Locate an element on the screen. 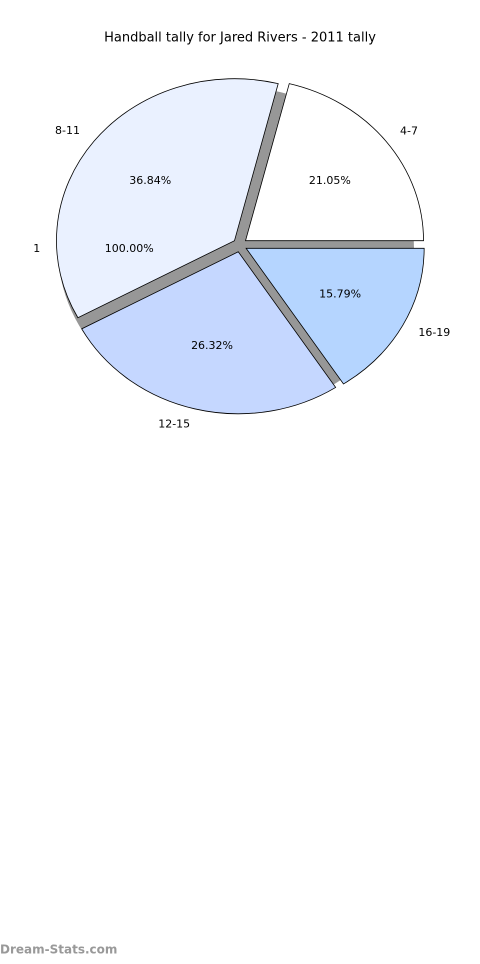 The height and width of the screenshot is (964, 480). slice-label: 12-15 is located at coordinates (174, 424).